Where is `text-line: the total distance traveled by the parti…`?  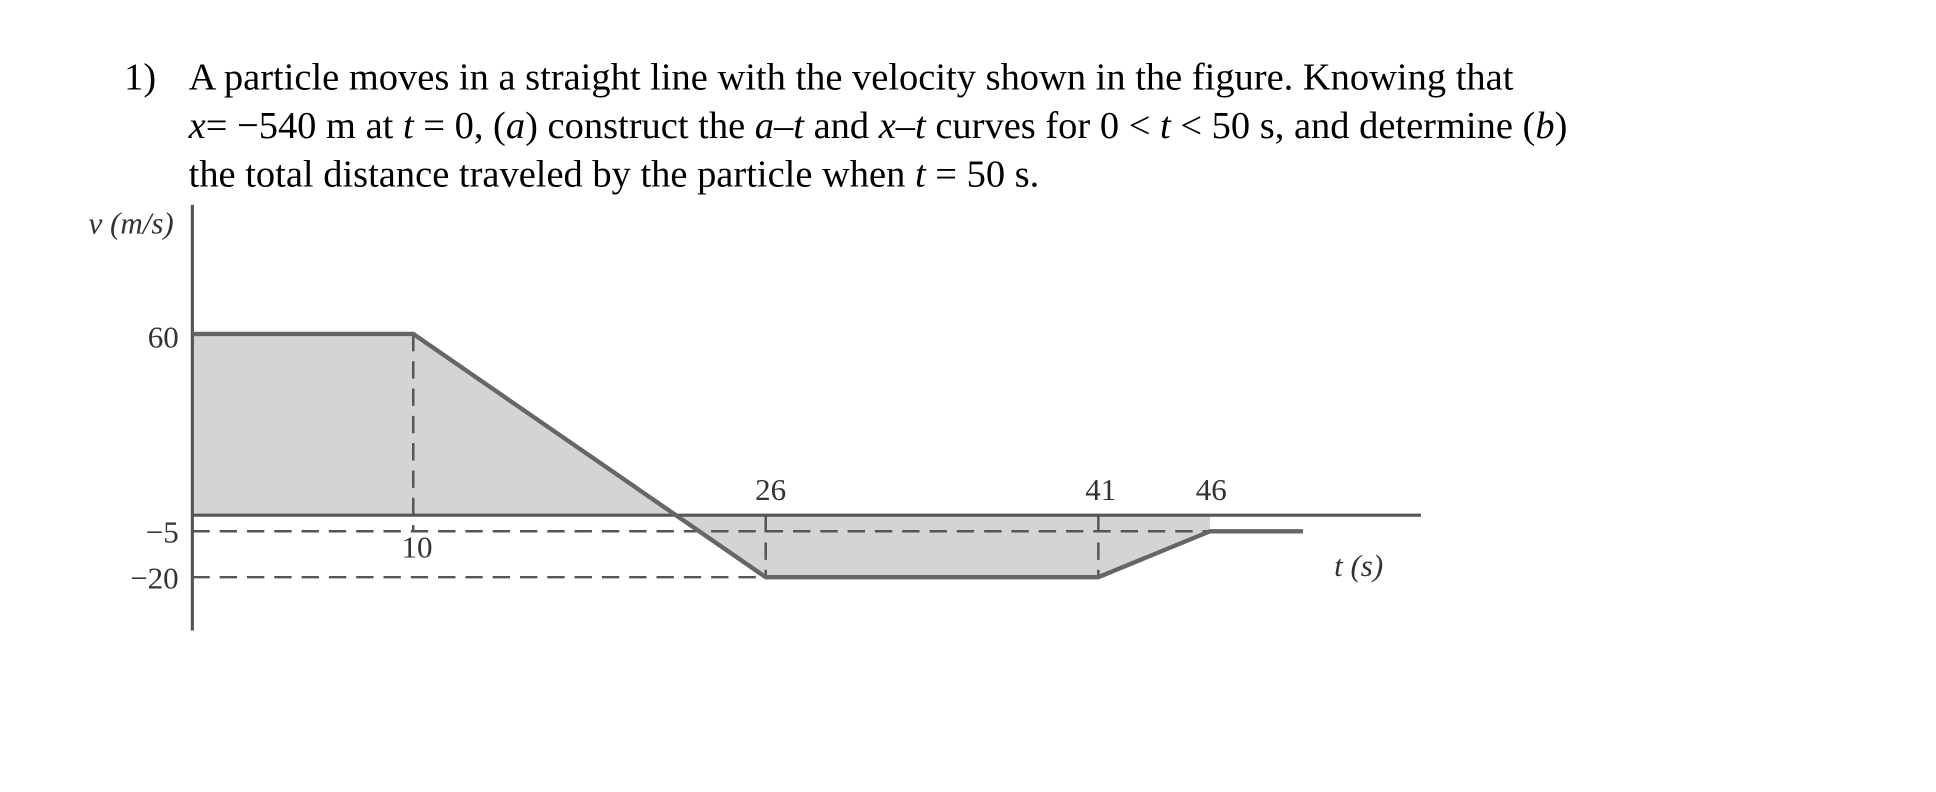
text-line: the total distance traveled by the parti… is located at coordinates (614, 174).